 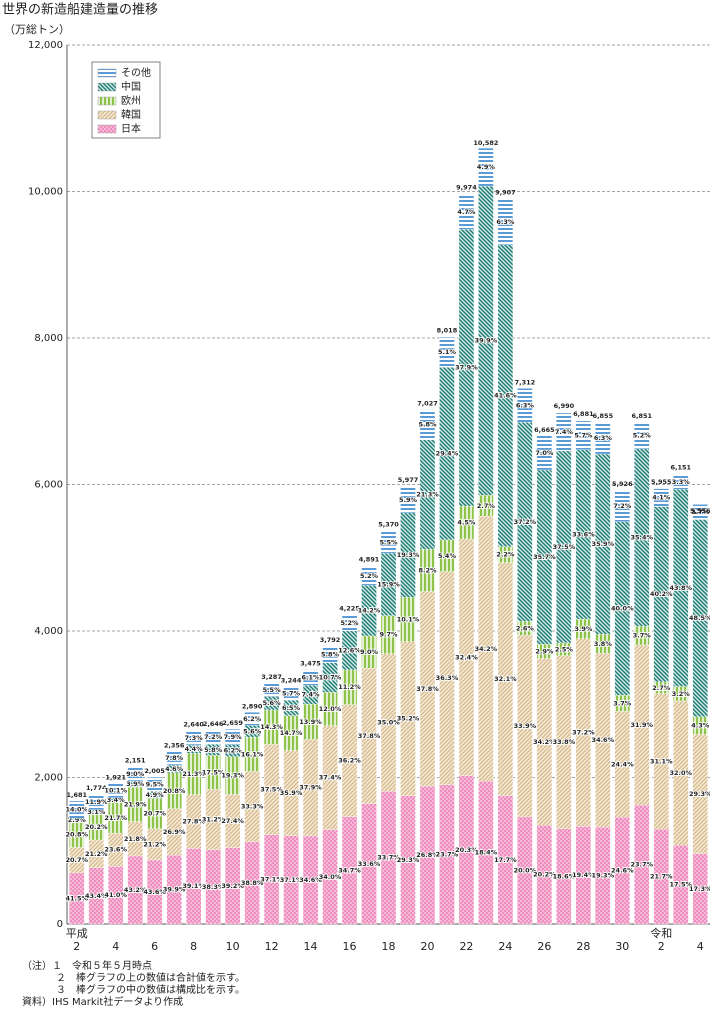 What do you see at coordinates (87, 965) in the screenshot?
I see `note: （注）１ 令和５年５月時点` at bounding box center [87, 965].